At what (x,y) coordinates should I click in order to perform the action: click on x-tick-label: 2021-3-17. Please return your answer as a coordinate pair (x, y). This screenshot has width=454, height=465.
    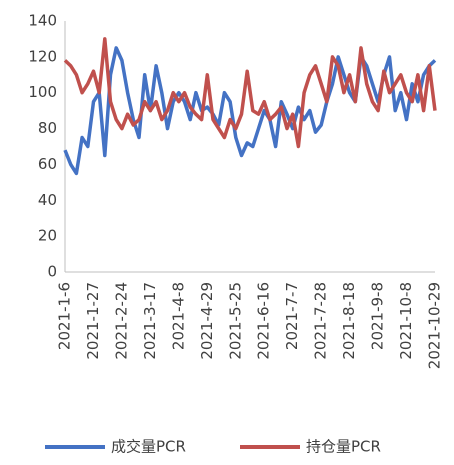
    Looking at the image, I should click on (150, 321).